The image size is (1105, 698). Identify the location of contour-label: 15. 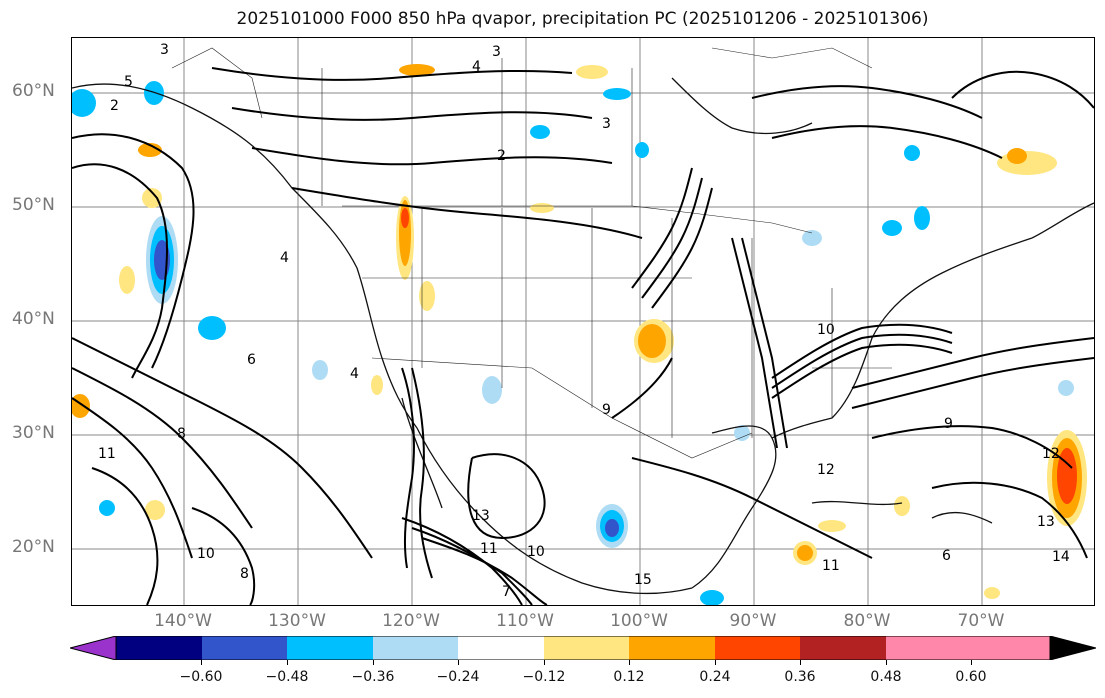
(643, 580).